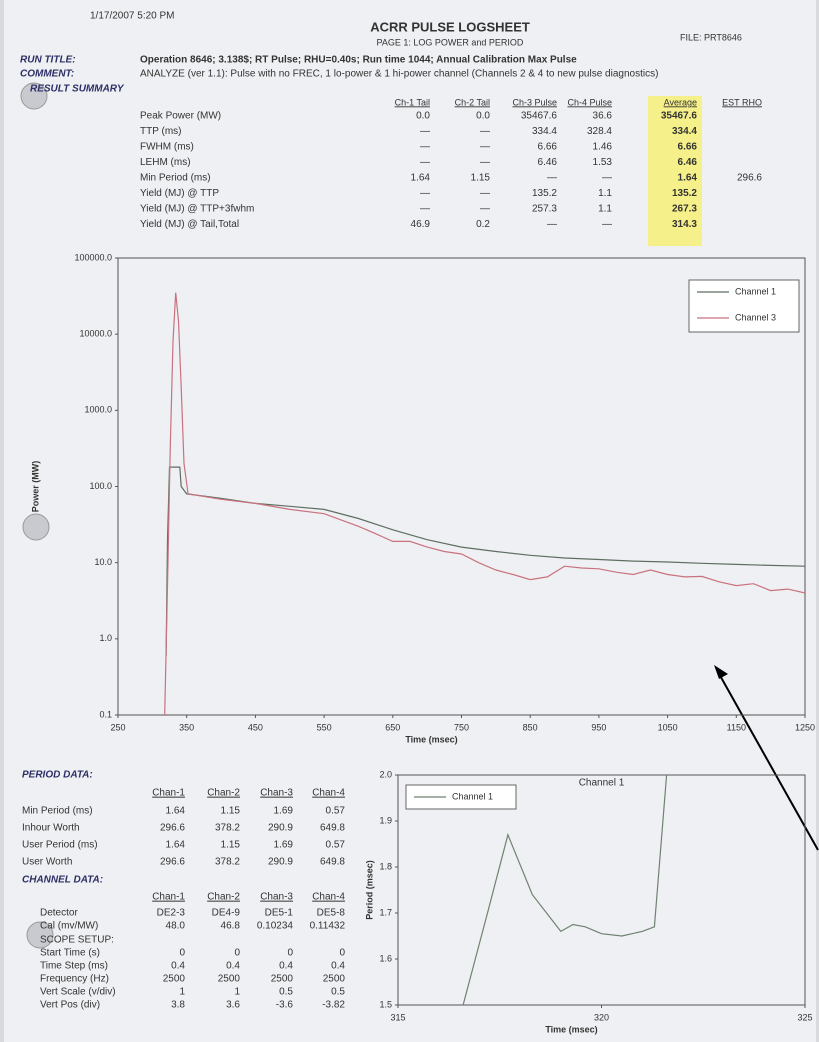 This screenshot has width=819, height=1042. What do you see at coordinates (331, 913) in the screenshot?
I see `cell: DE5-8` at bounding box center [331, 913].